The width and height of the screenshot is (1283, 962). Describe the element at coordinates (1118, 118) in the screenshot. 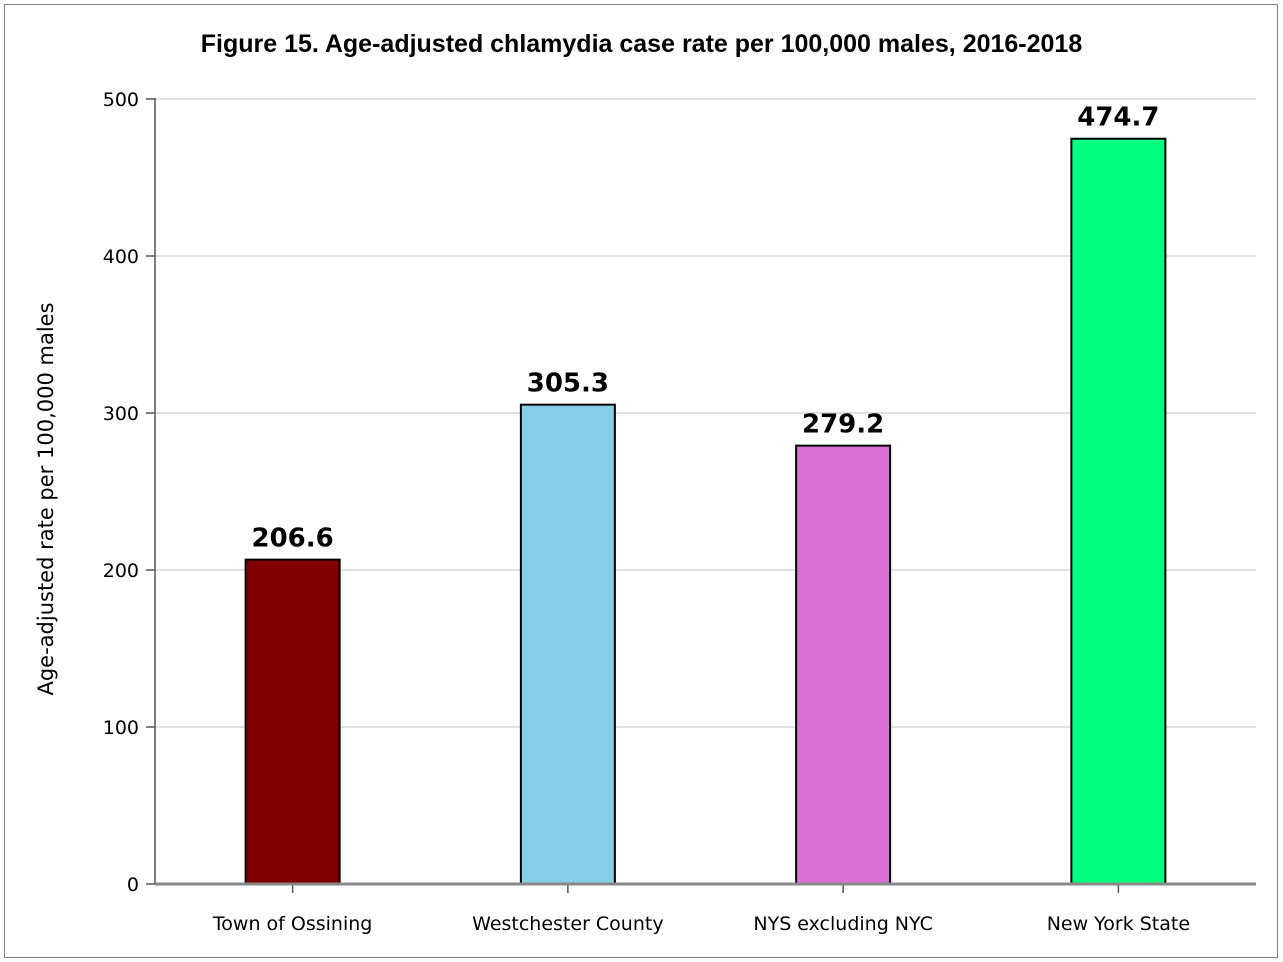

I see `data-label: 474.7` at that location.